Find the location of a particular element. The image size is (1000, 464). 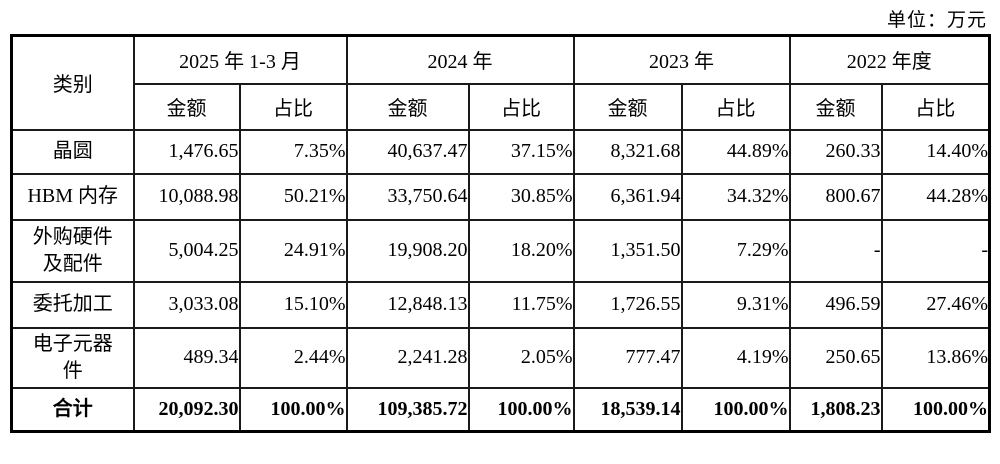

amount-cell: 33,750.64 is located at coordinates (407, 196).